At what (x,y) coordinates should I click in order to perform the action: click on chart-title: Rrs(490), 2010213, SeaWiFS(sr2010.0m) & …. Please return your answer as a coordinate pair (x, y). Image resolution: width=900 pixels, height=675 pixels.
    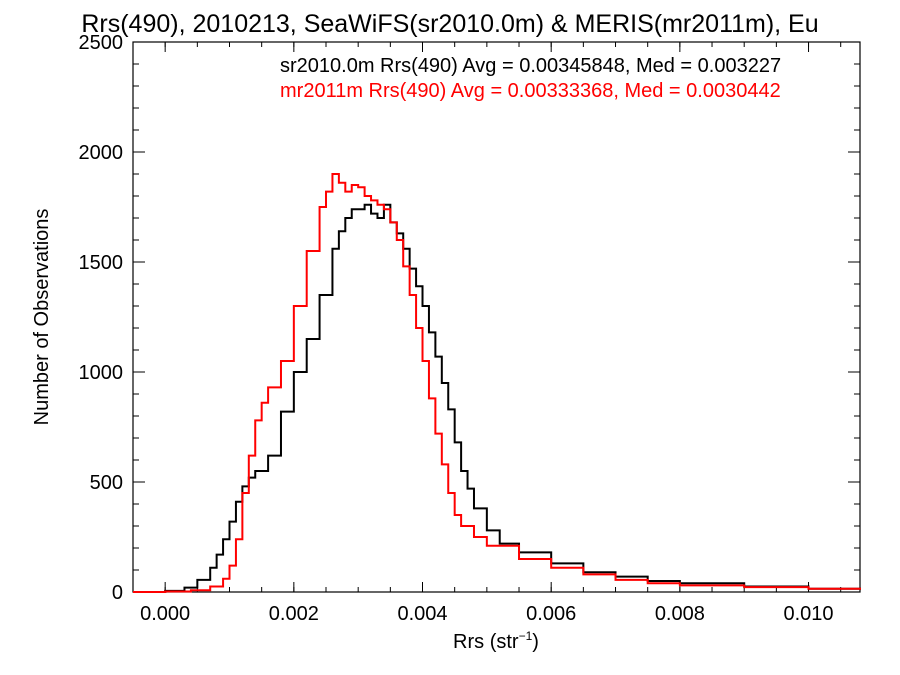
    Looking at the image, I should click on (449, 24).